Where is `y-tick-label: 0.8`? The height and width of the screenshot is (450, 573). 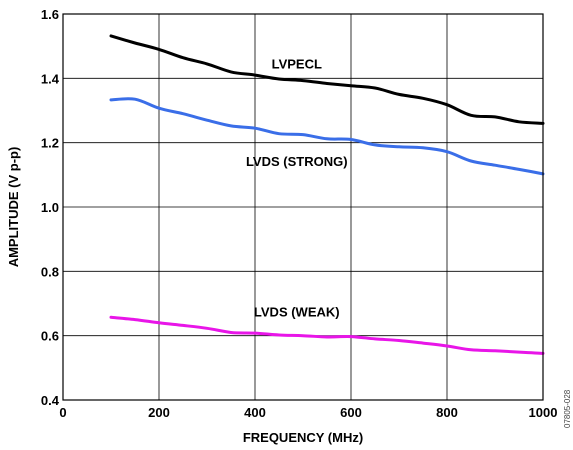
y-tick-label: 0.8 is located at coordinates (50, 271).